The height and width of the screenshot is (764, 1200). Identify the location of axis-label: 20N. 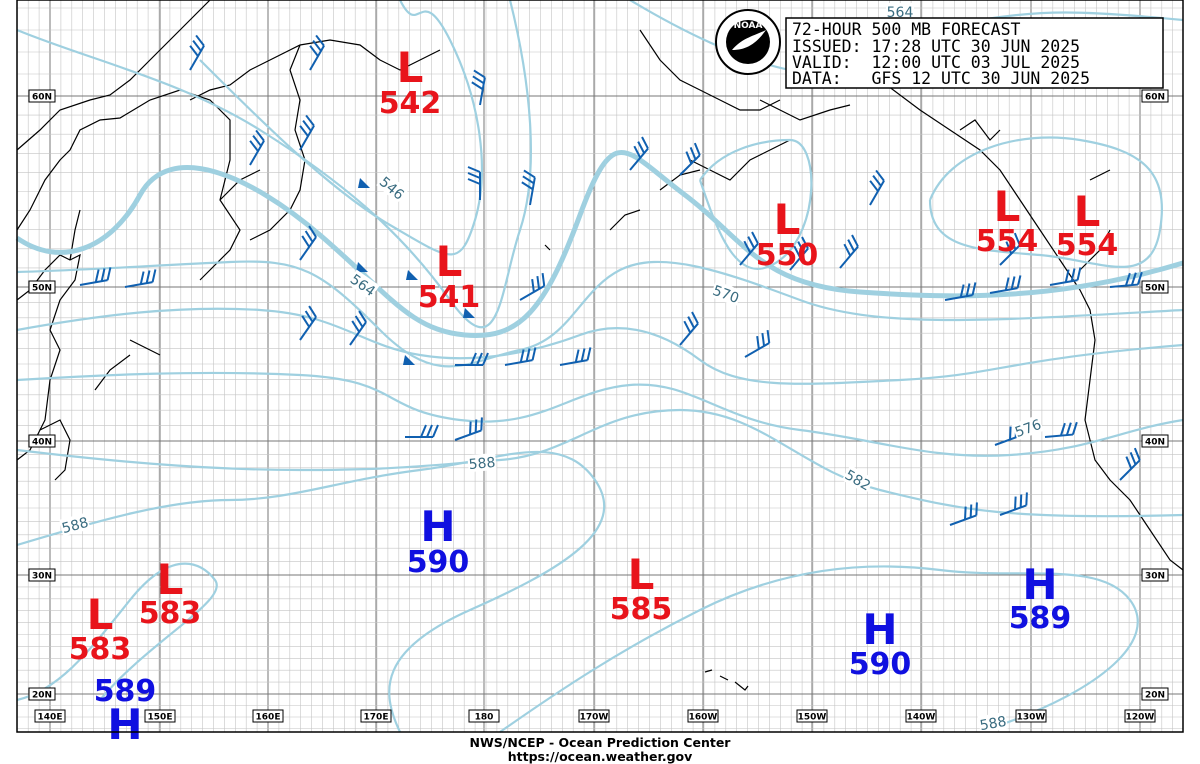
(1155, 696).